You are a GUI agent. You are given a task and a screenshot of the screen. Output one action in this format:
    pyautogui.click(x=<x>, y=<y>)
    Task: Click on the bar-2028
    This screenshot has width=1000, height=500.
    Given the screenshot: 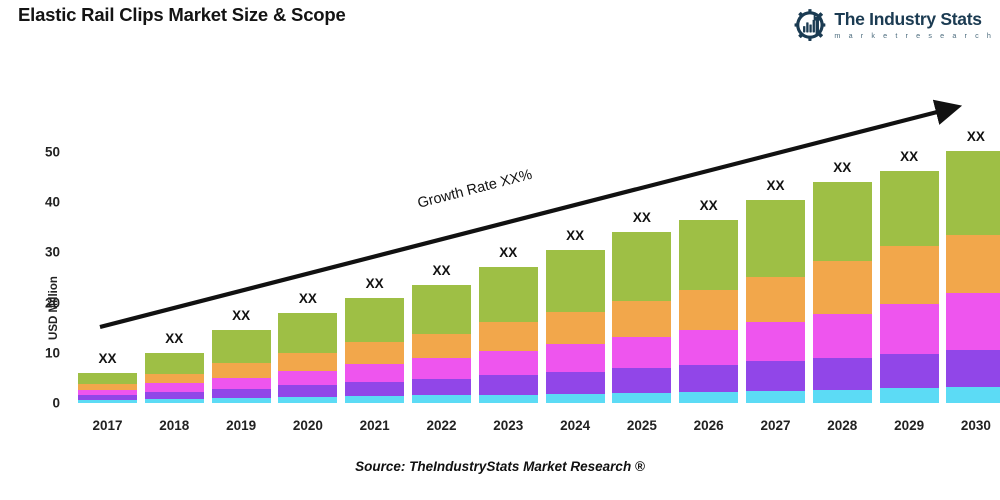 What is the action you would take?
    pyautogui.click(x=842, y=292)
    